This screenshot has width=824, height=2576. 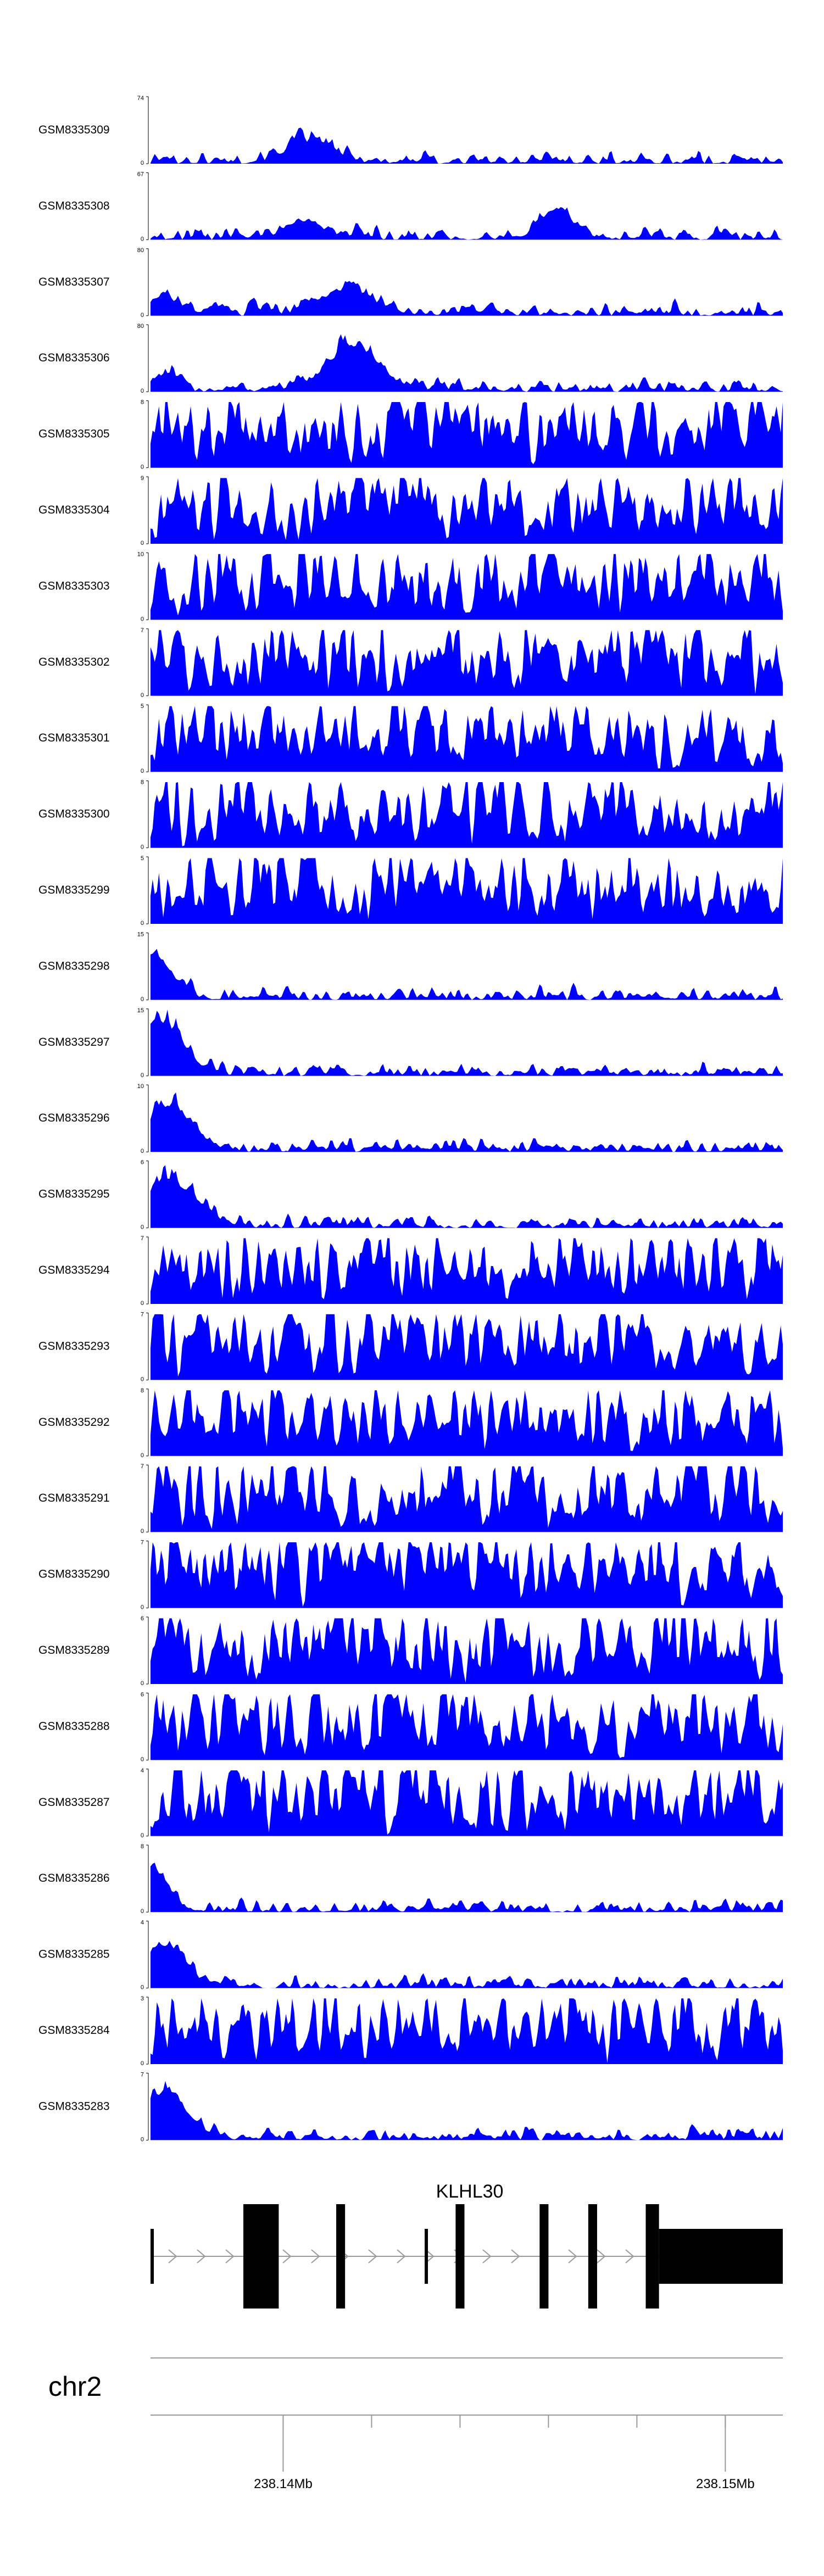 I want to click on track-label: GSM8335299, so click(x=74, y=890).